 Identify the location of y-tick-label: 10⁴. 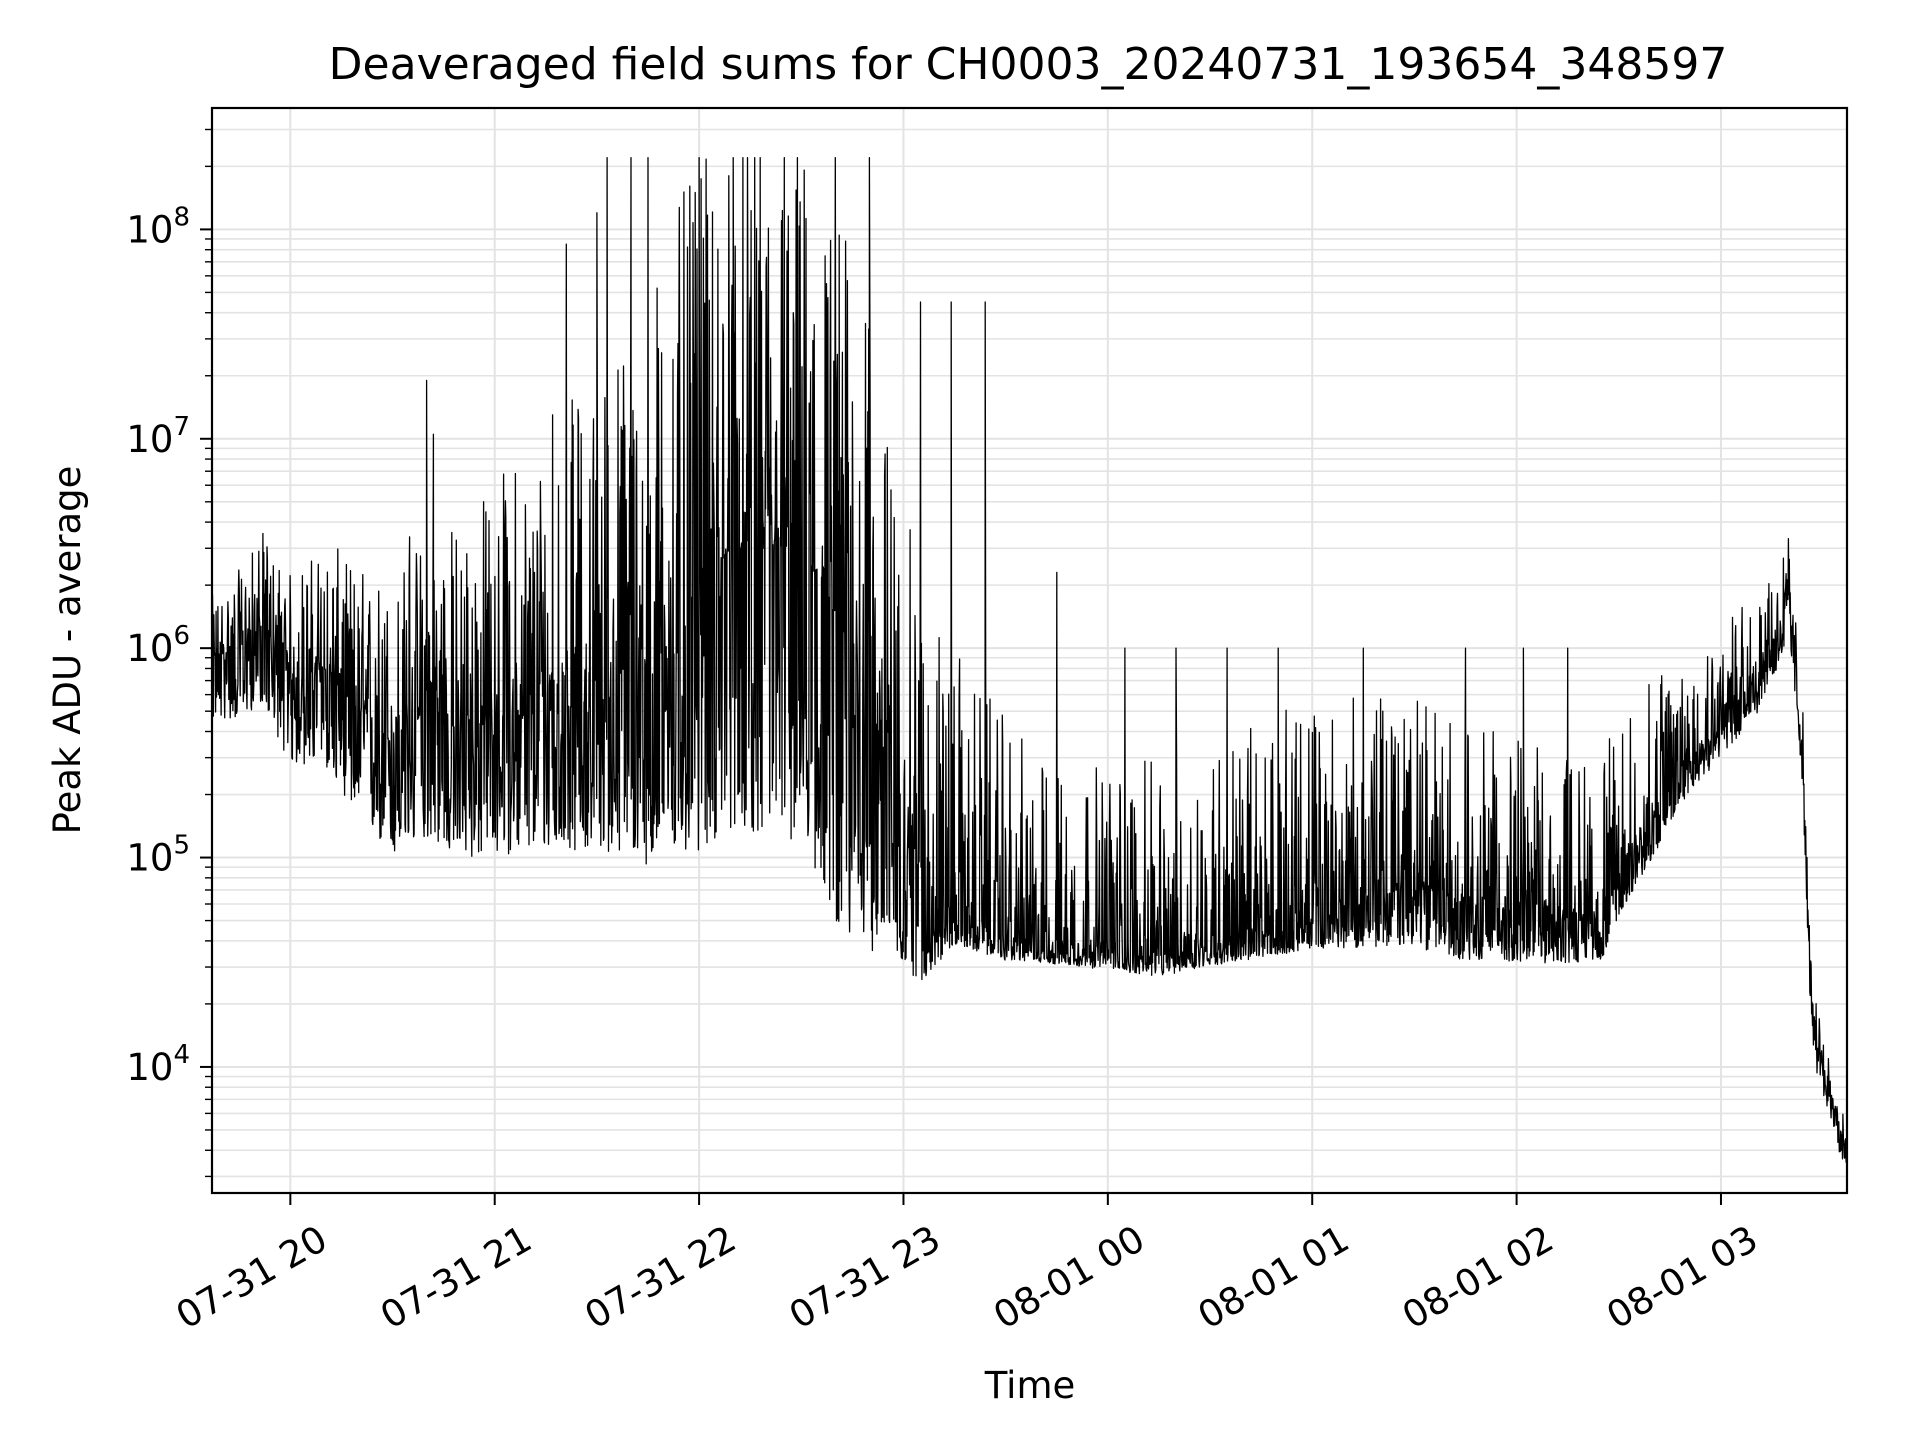
(158, 1064).